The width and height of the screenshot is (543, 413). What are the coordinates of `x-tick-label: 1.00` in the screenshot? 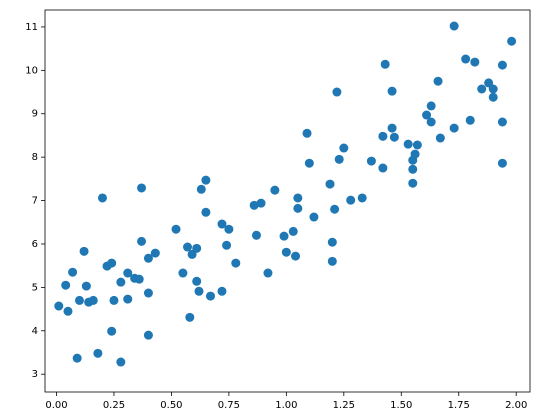 It's located at (286, 405).